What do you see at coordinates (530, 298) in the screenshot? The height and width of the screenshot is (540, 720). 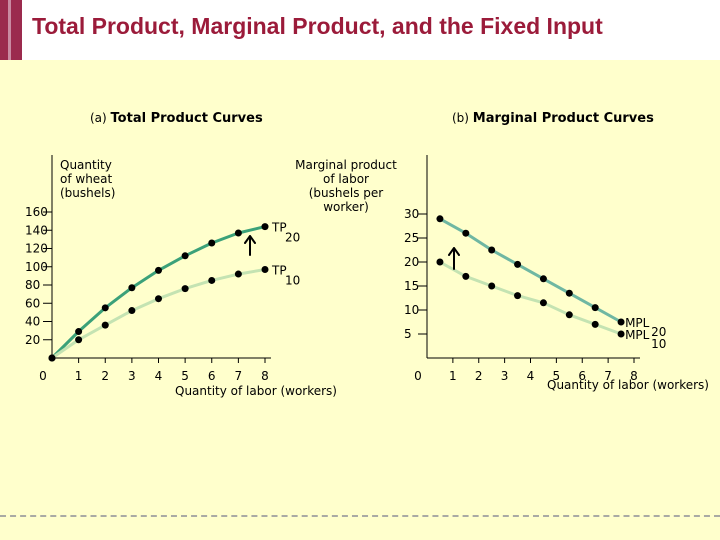 I see `mpl10-curve` at bounding box center [530, 298].